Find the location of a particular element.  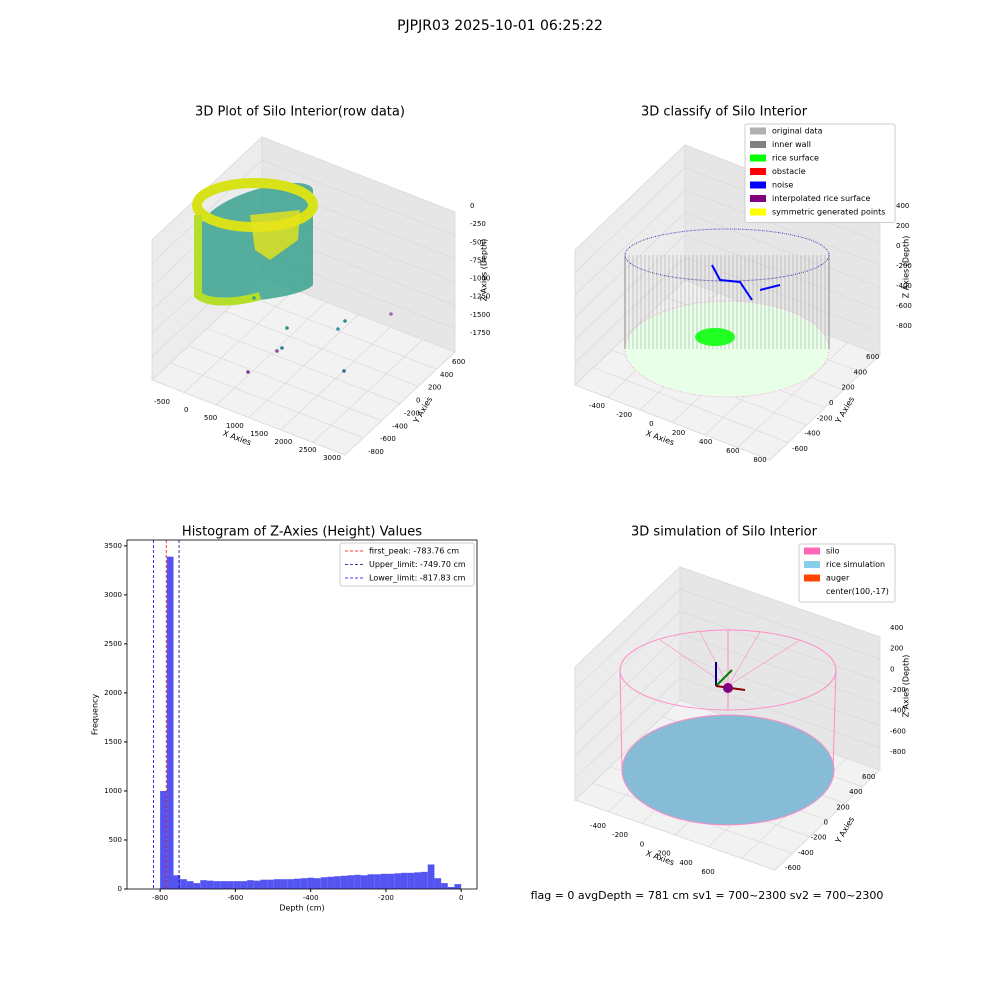

silo-classify-points is located at coordinates (727, 313).